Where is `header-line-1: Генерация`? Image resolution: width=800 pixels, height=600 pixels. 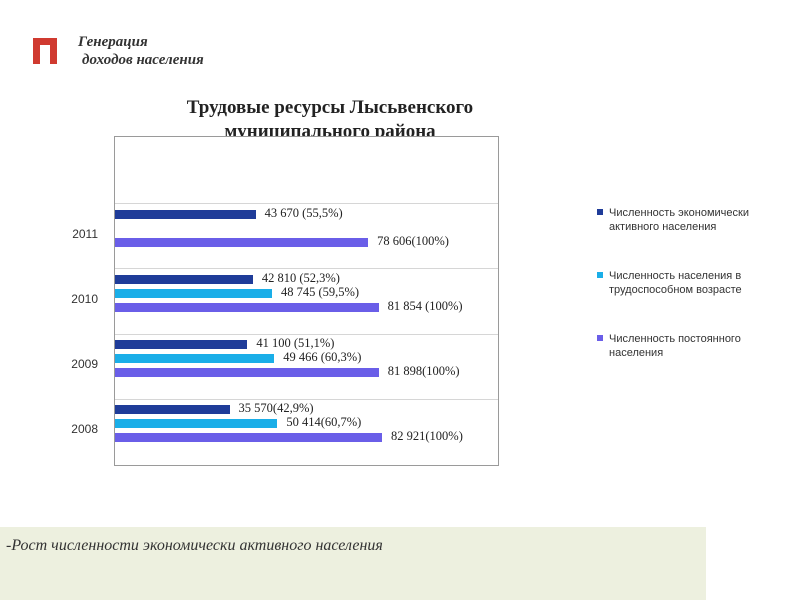 header-line-1: Генерация is located at coordinates (113, 42).